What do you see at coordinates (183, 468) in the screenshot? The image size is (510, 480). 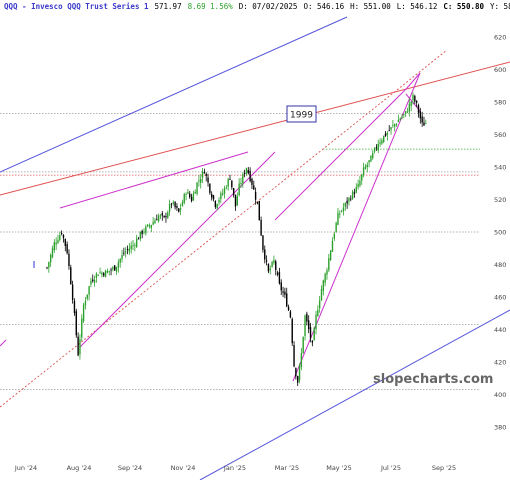 I see `x-tick-label: Nov '24` at bounding box center [183, 468].